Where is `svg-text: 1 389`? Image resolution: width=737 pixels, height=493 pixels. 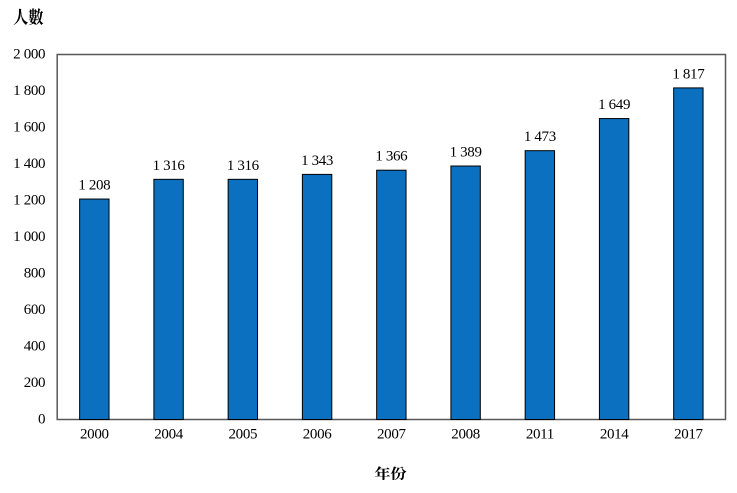
svg-text: 1 389 is located at coordinates (466, 153).